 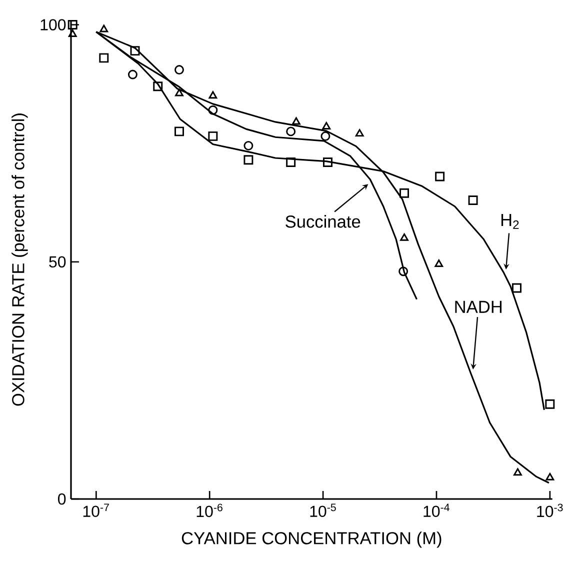 What do you see at coordinates (96, 511) in the screenshot?
I see `x-tick-label: 10$^{-7}$` at bounding box center [96, 511].